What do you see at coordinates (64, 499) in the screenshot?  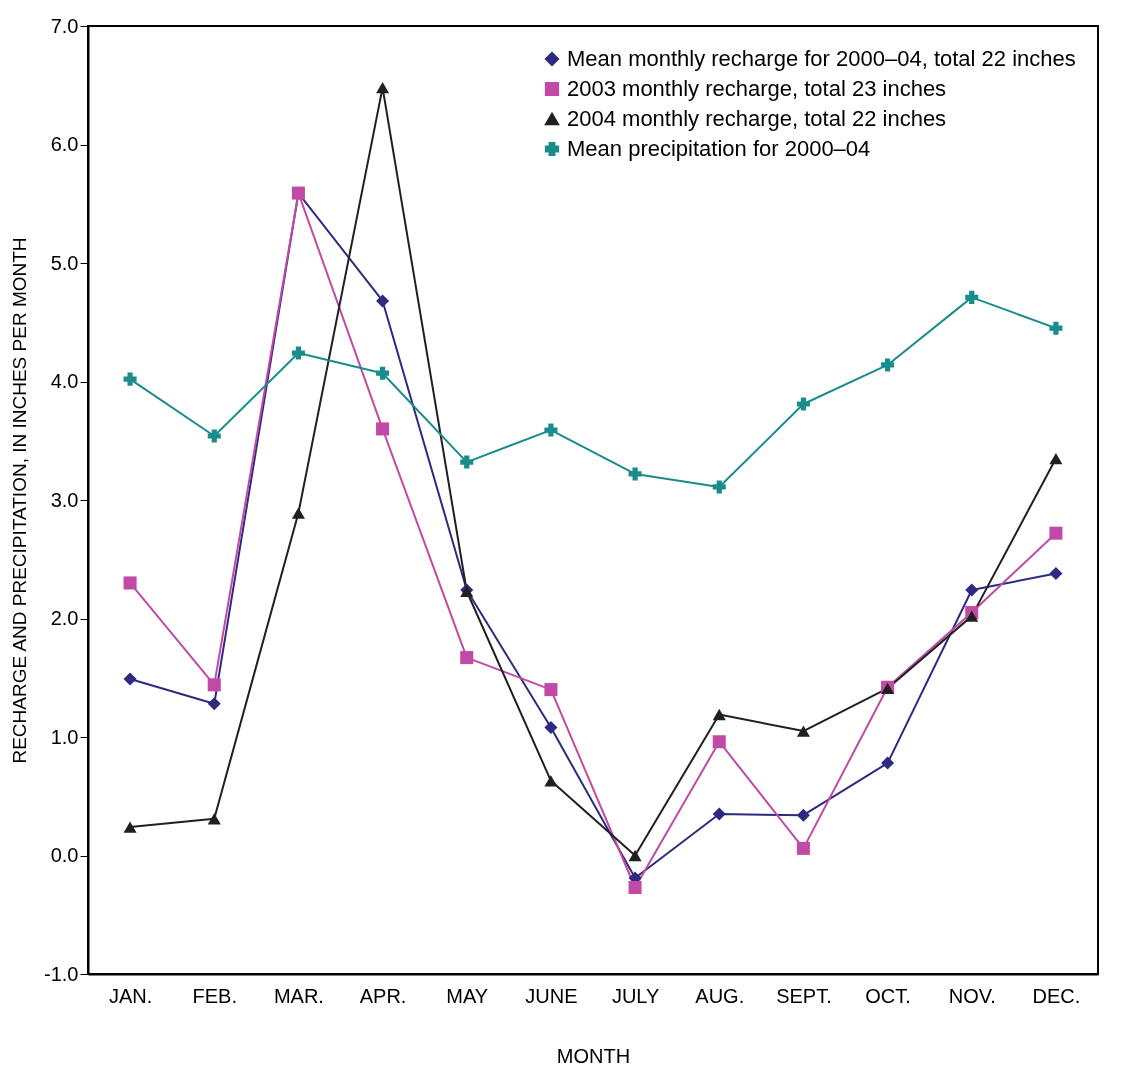 I see `y-tick-label: 3.0` at bounding box center [64, 499].